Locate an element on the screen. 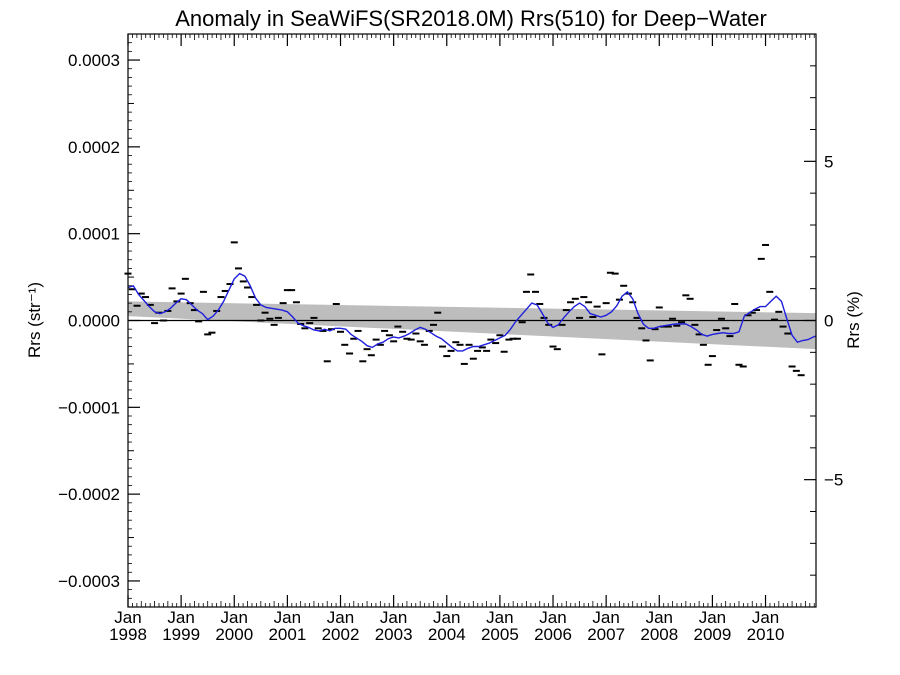  x-tick-year: 2006 is located at coordinates (553, 634).